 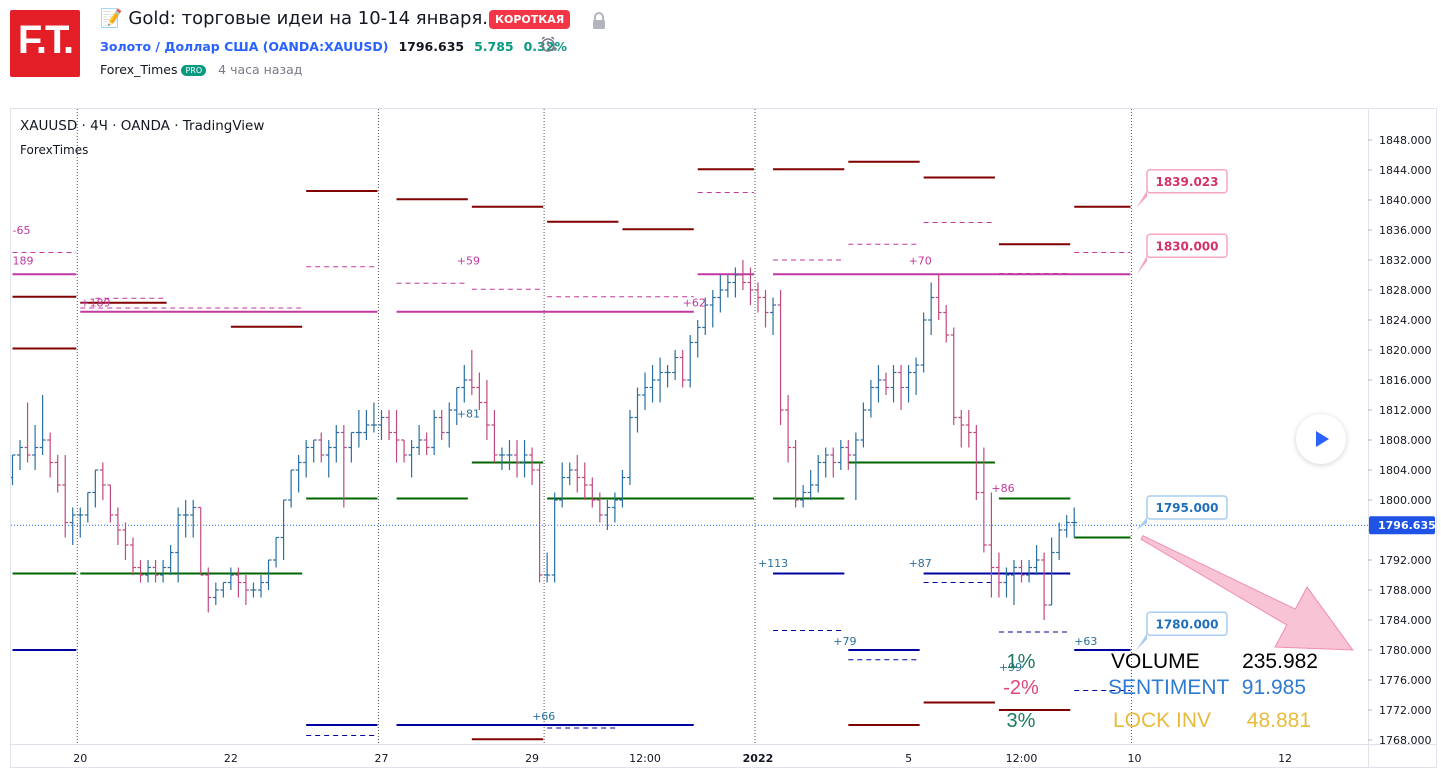 What do you see at coordinates (1405, 290) in the screenshot?
I see `price-tick-label: 1828.000` at bounding box center [1405, 290].